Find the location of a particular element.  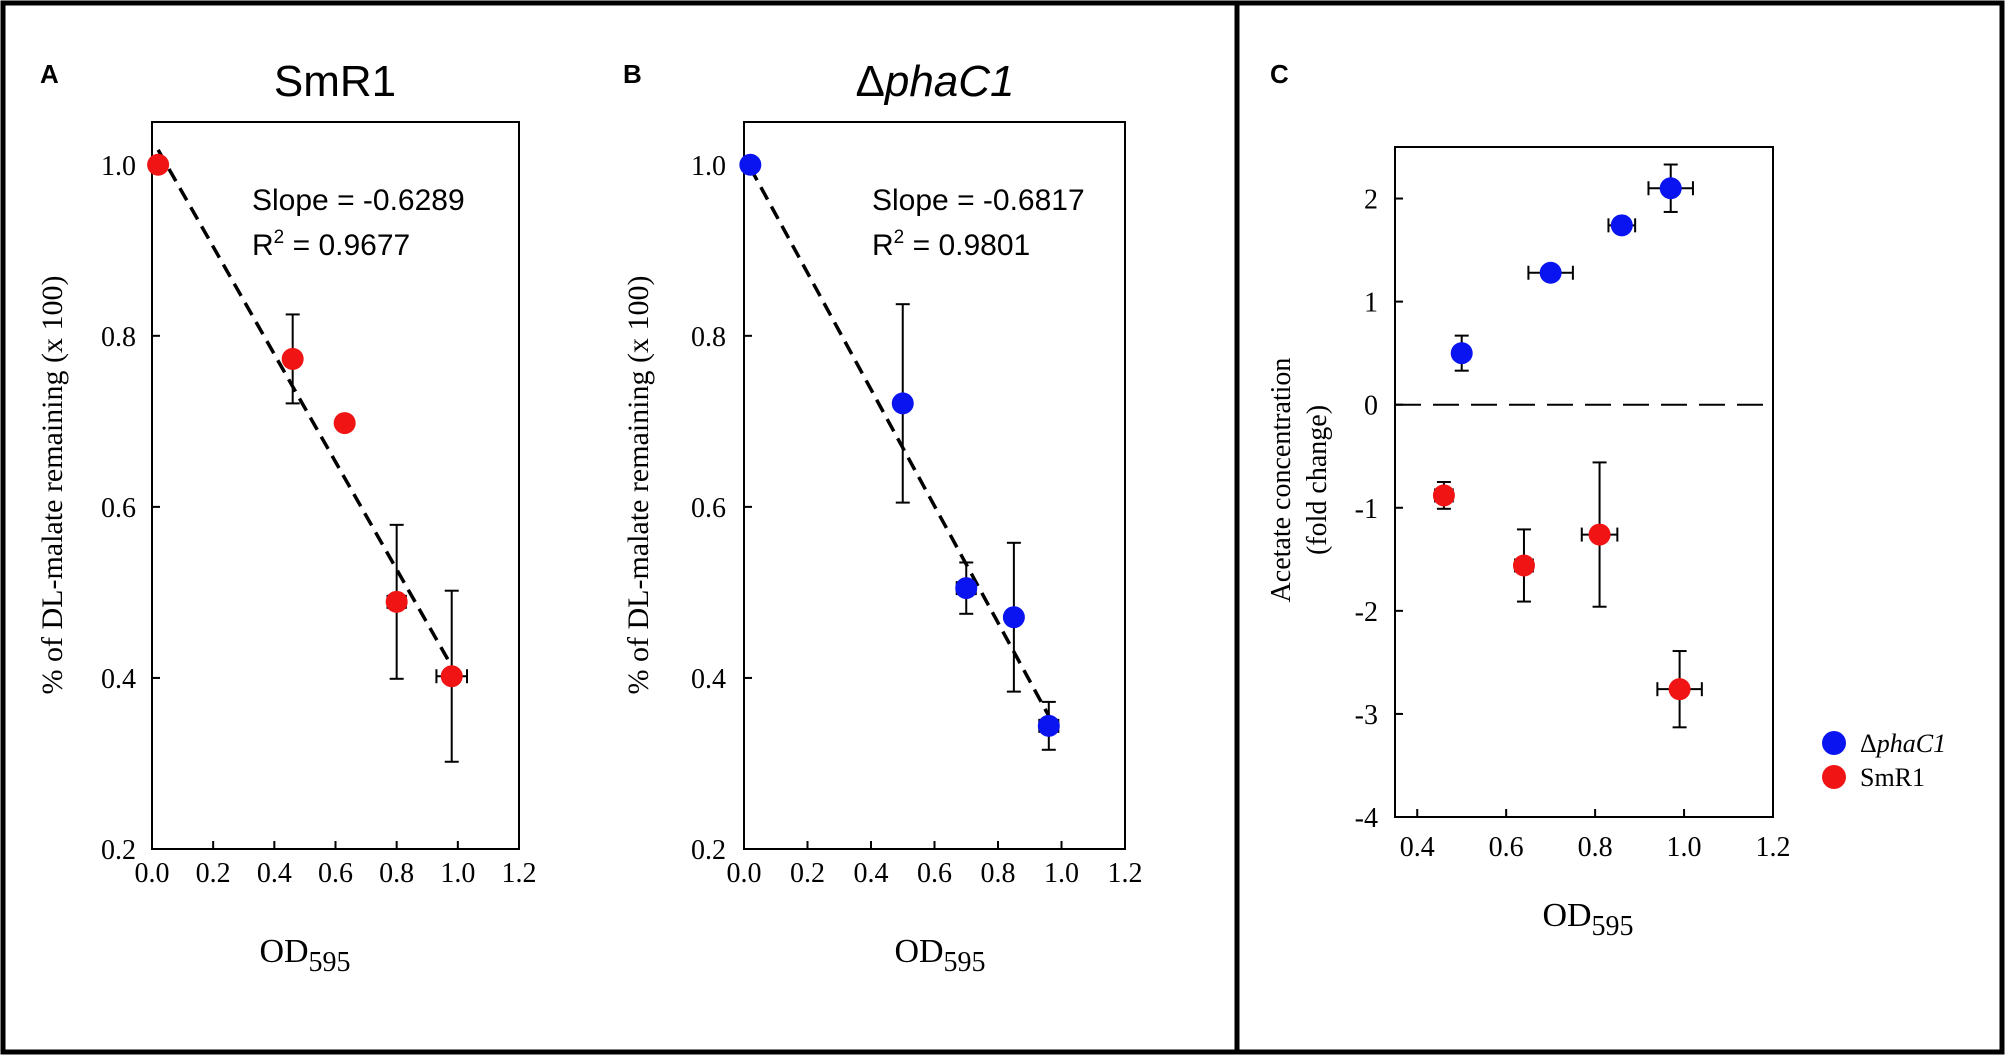

panel-b-slope-annotation: Slope = -0.6817 is located at coordinates (978, 200).